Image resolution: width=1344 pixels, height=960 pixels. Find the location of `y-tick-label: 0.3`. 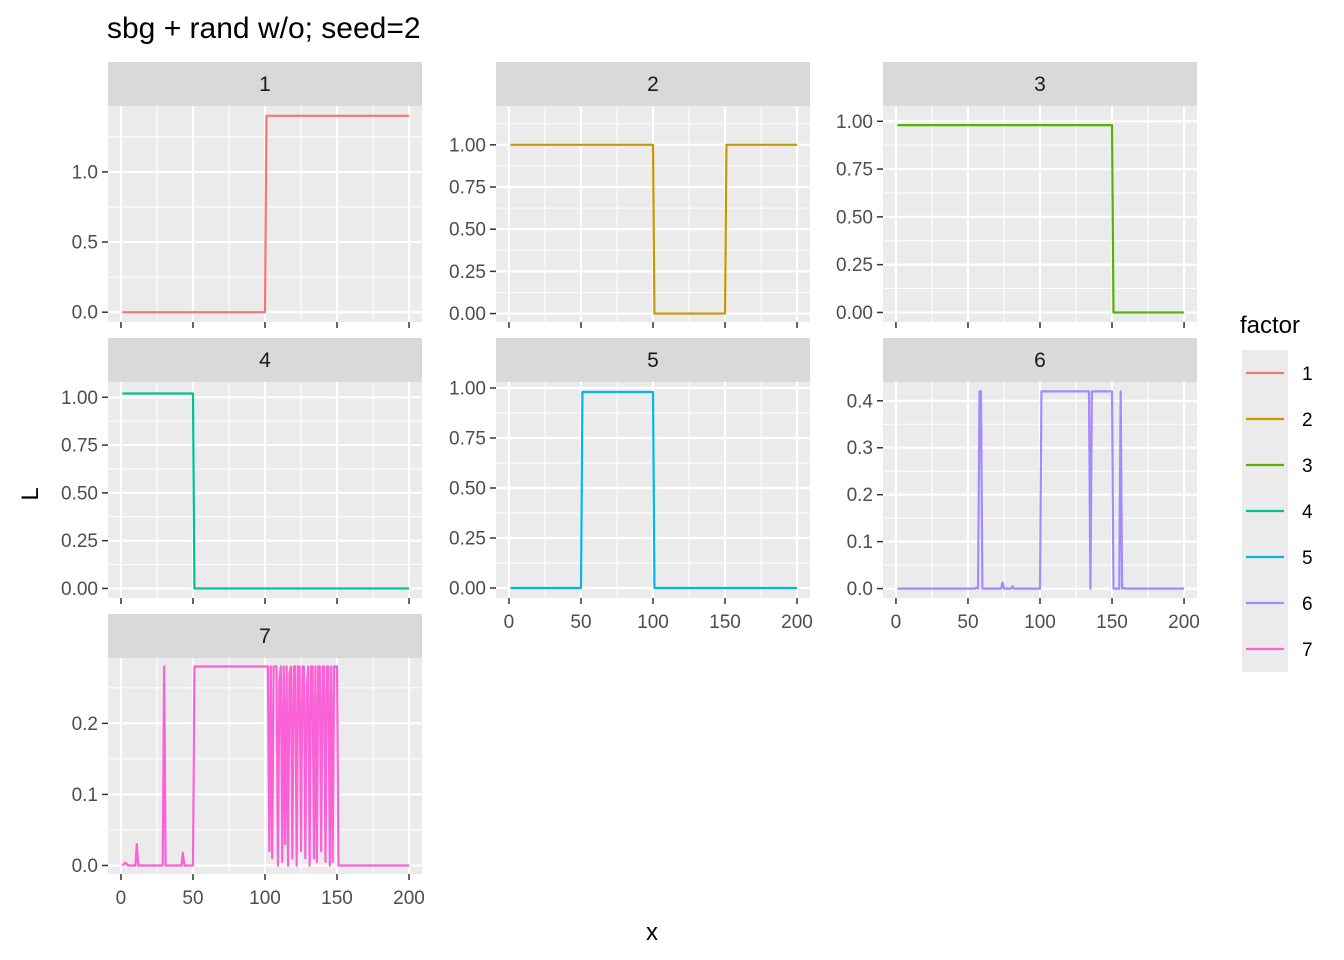

y-tick-label: 0.3 is located at coordinates (860, 448).